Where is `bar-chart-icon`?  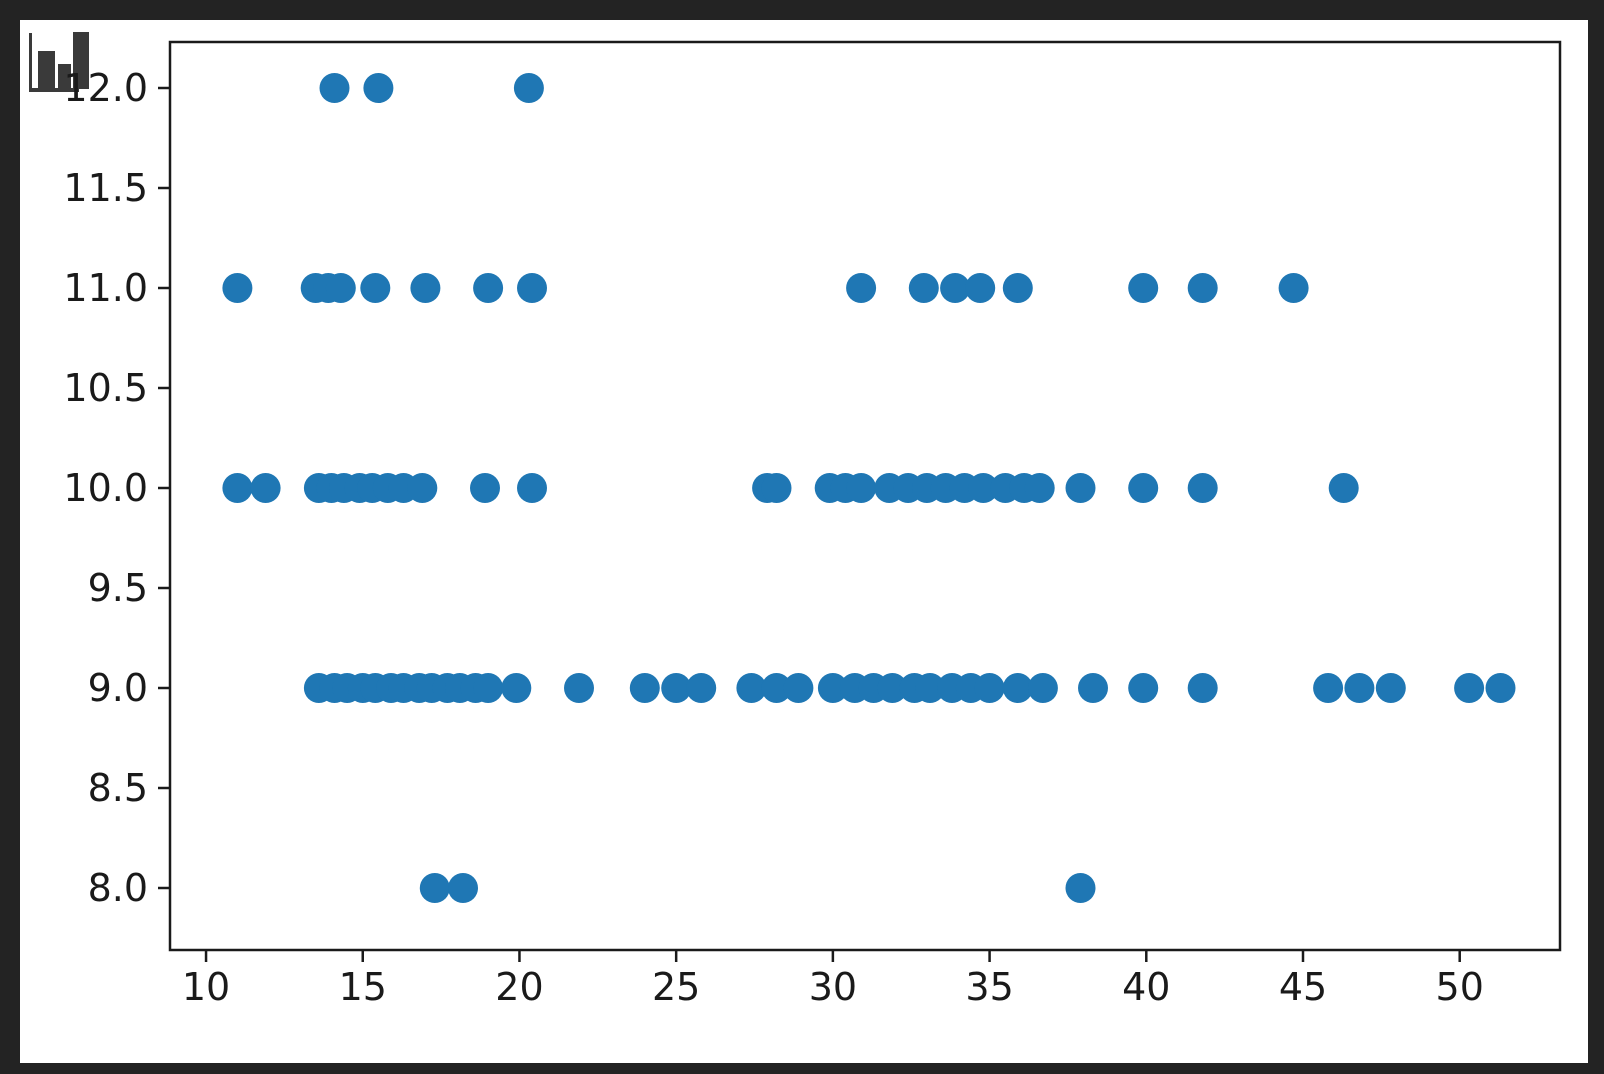 bar-chart-icon is located at coordinates (70, 65).